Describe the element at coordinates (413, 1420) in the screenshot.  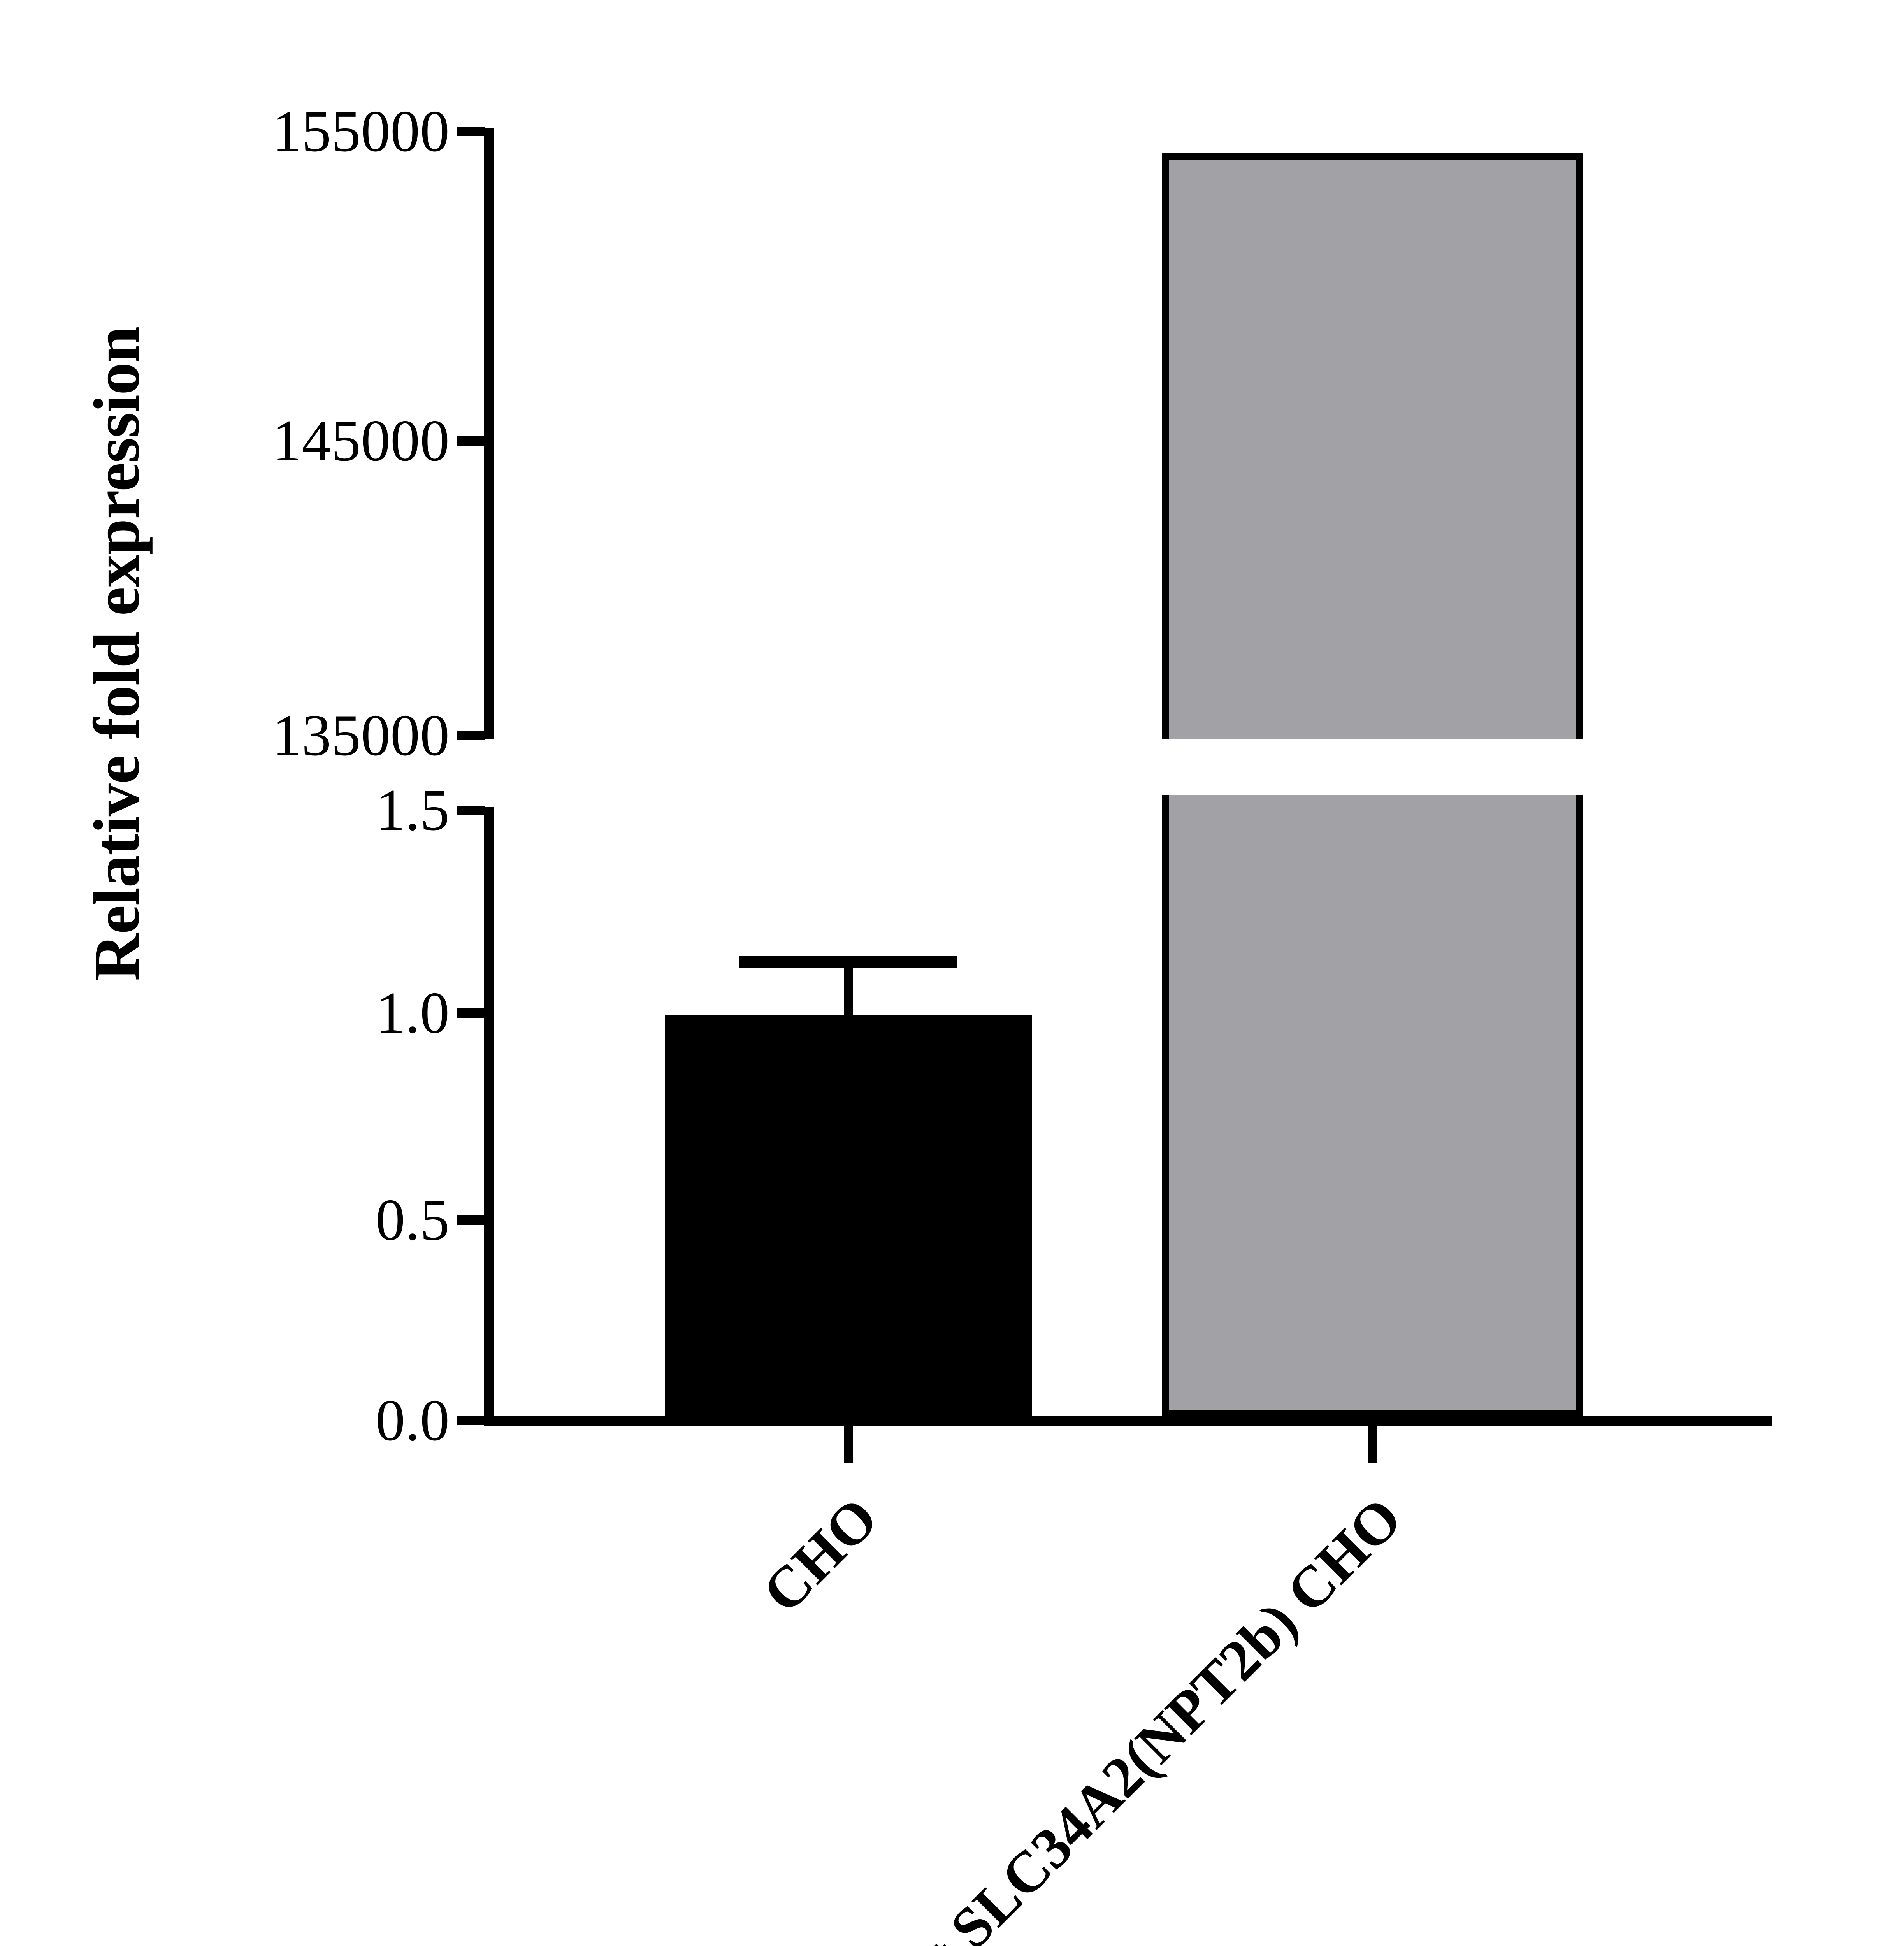
I see `y-tick-label-0-0: 0.0` at that location.